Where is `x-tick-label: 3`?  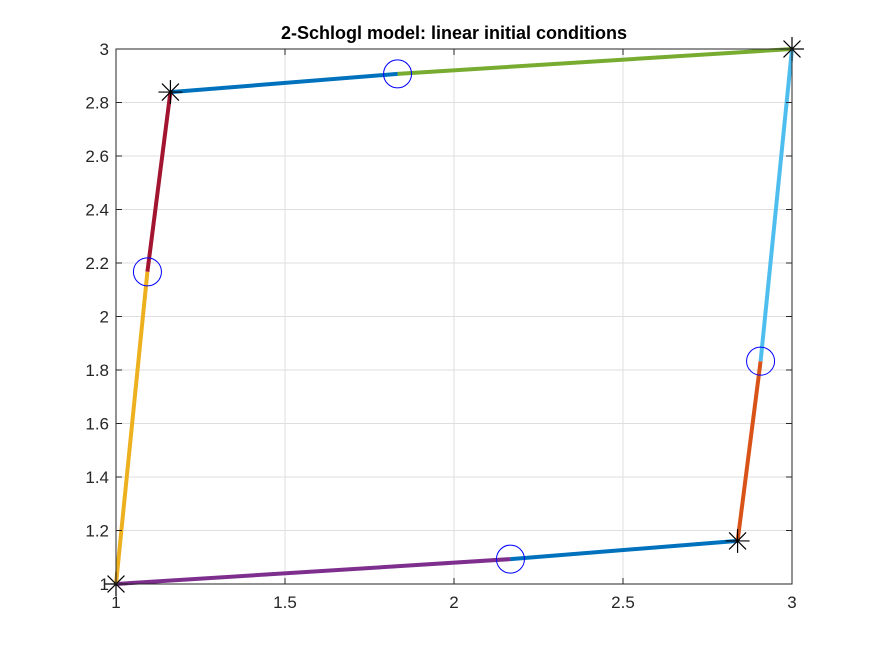 x-tick-label: 3 is located at coordinates (791, 602).